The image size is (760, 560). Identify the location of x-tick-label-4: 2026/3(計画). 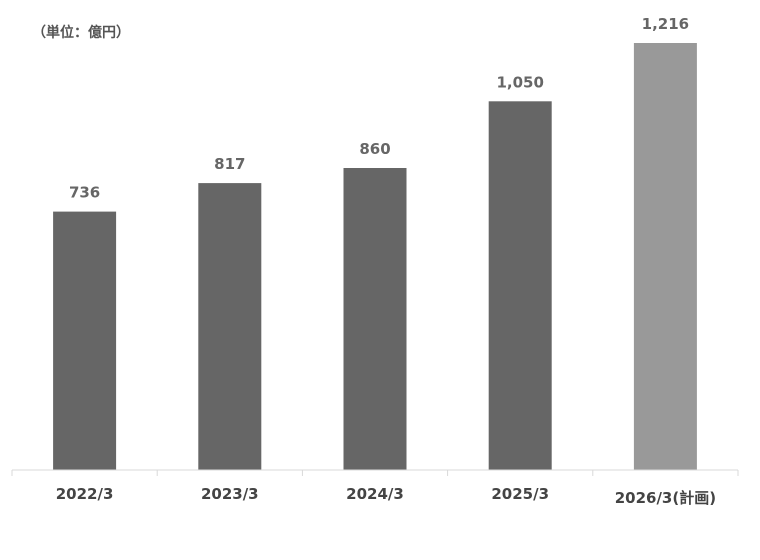
(665, 498).